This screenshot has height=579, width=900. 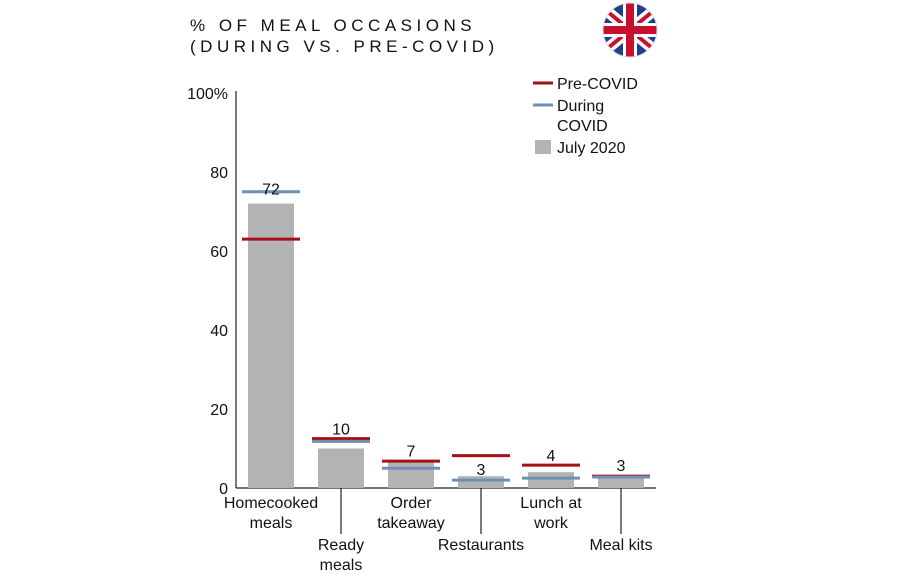 What do you see at coordinates (551, 523) in the screenshot?
I see `category-label: work` at bounding box center [551, 523].